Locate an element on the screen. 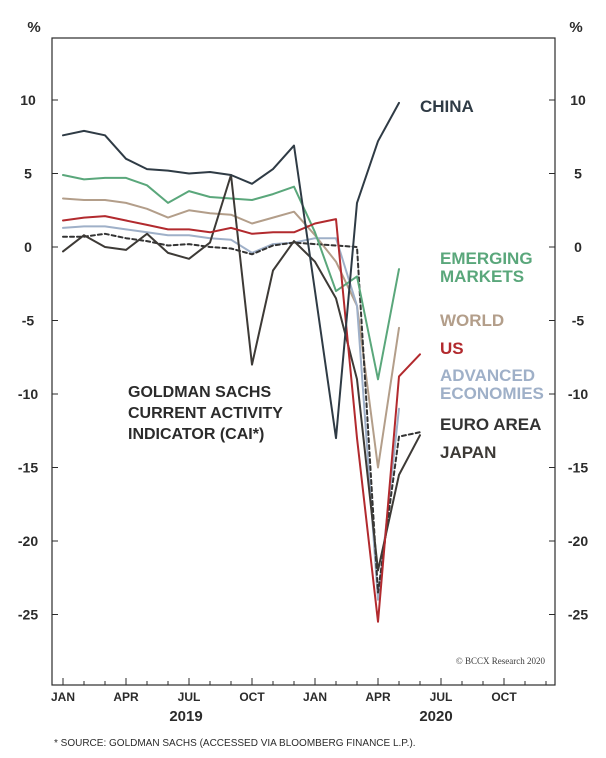 The image size is (606, 758). y-axis-left-labels: 10 5 0 -5 -10 -15 -20 -25 is located at coordinates (28, 357).